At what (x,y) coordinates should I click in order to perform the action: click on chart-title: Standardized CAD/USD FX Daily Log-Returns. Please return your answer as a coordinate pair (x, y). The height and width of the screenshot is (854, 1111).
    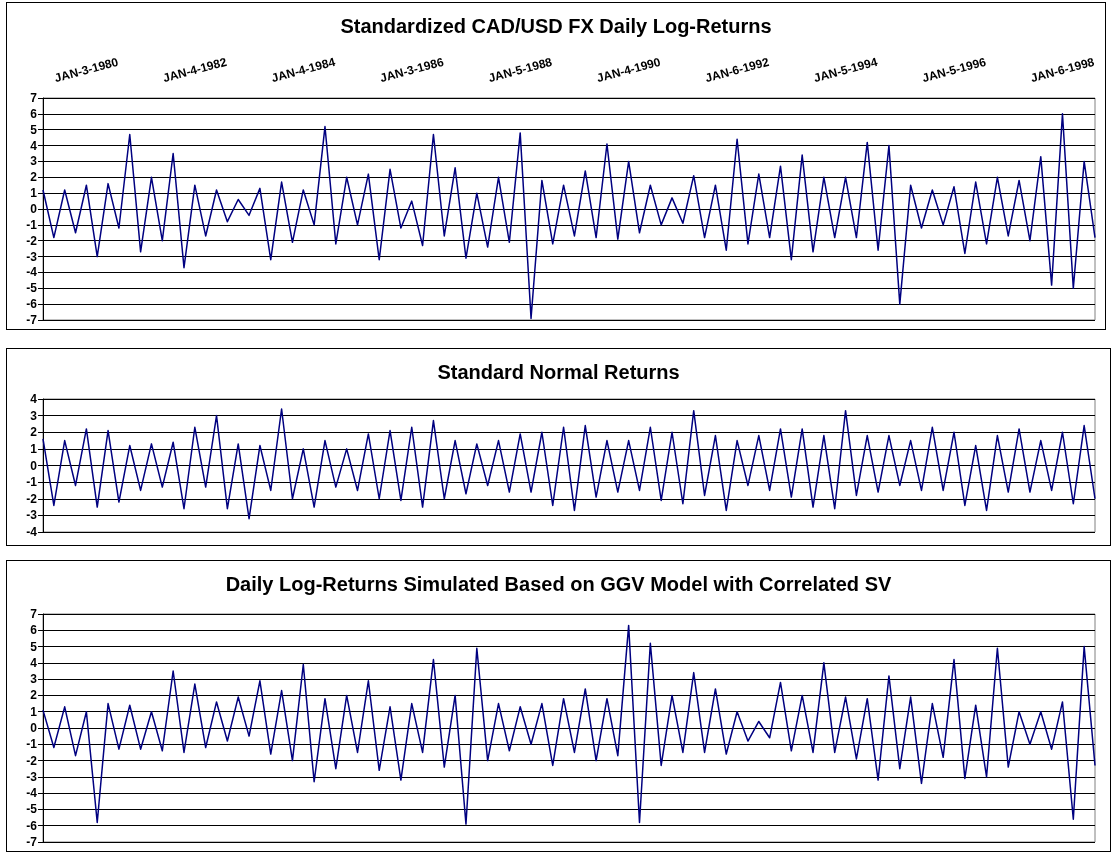
    Looking at the image, I should click on (556, 26).